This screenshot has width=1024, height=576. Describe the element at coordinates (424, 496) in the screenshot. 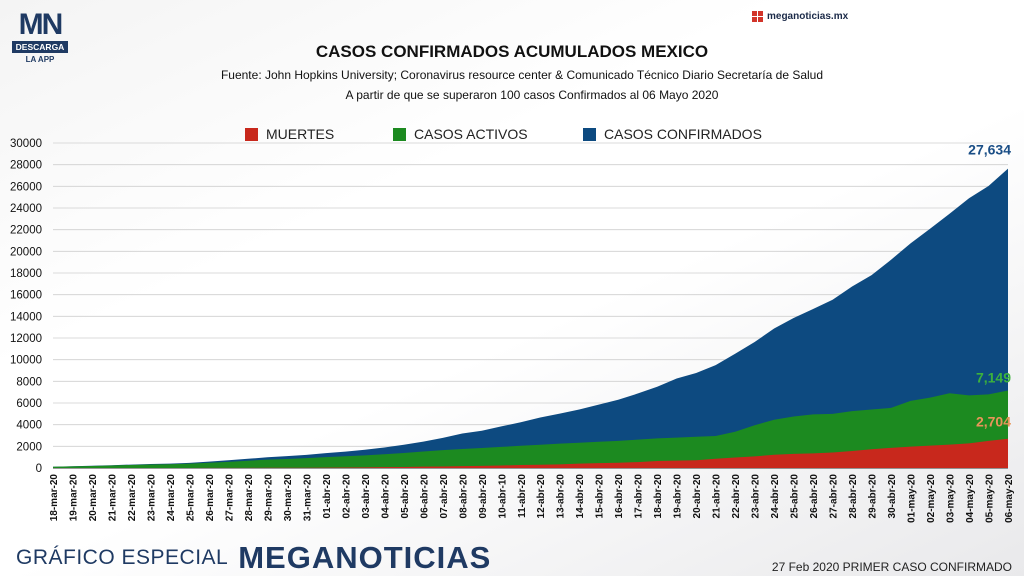

I see `x-tick-label: 06-abr-20` at that location.